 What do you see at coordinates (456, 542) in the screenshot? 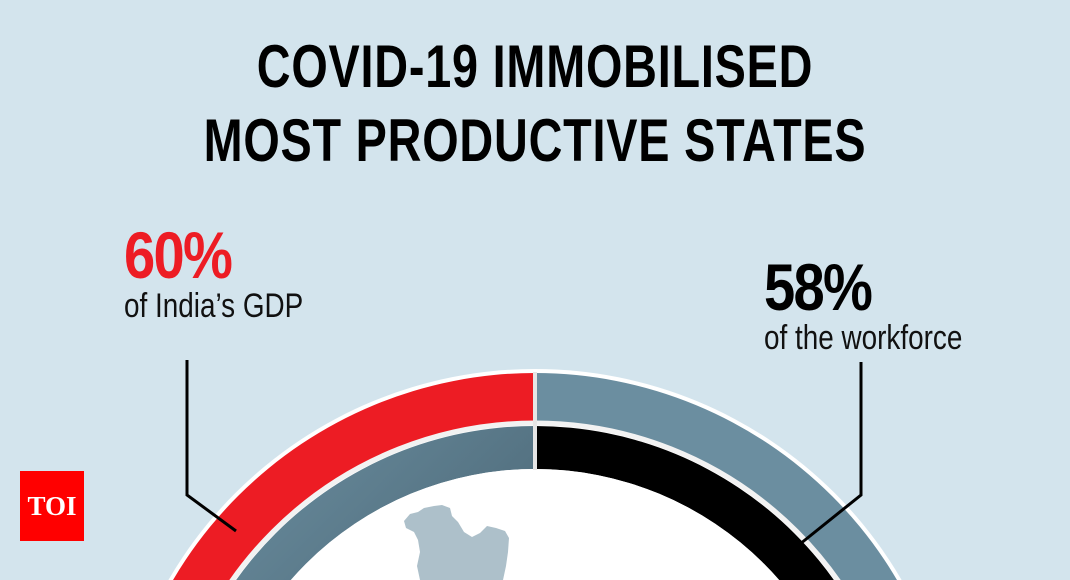
I see `india-map-icon` at bounding box center [456, 542].